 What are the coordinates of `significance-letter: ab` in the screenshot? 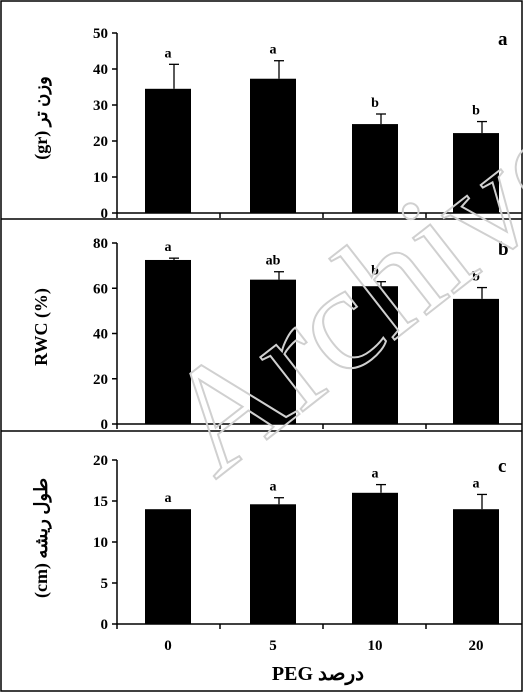 It's located at (273, 261).